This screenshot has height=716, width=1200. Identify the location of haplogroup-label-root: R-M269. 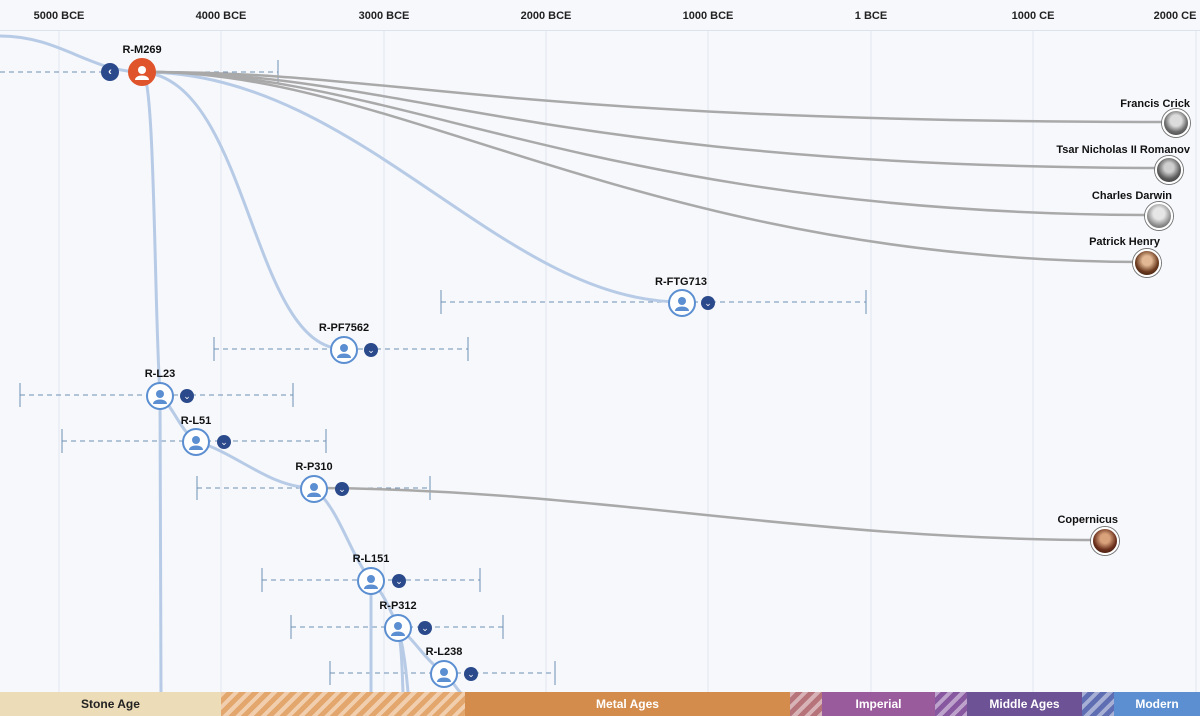
(142, 50).